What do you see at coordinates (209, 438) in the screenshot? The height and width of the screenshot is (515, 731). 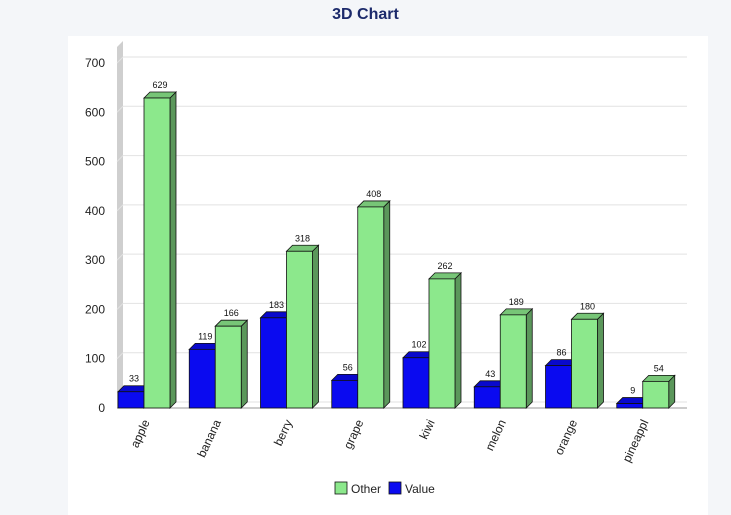 I see `x-tick-label: banana` at bounding box center [209, 438].